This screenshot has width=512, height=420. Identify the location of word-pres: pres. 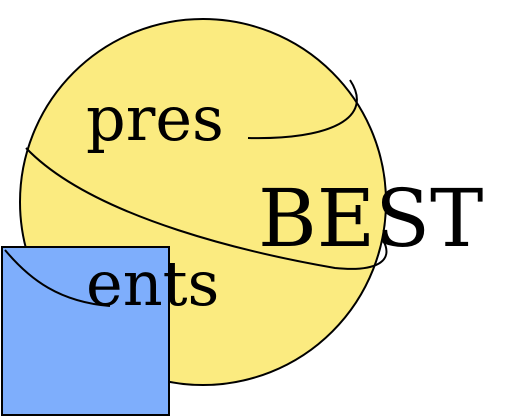
(155, 118).